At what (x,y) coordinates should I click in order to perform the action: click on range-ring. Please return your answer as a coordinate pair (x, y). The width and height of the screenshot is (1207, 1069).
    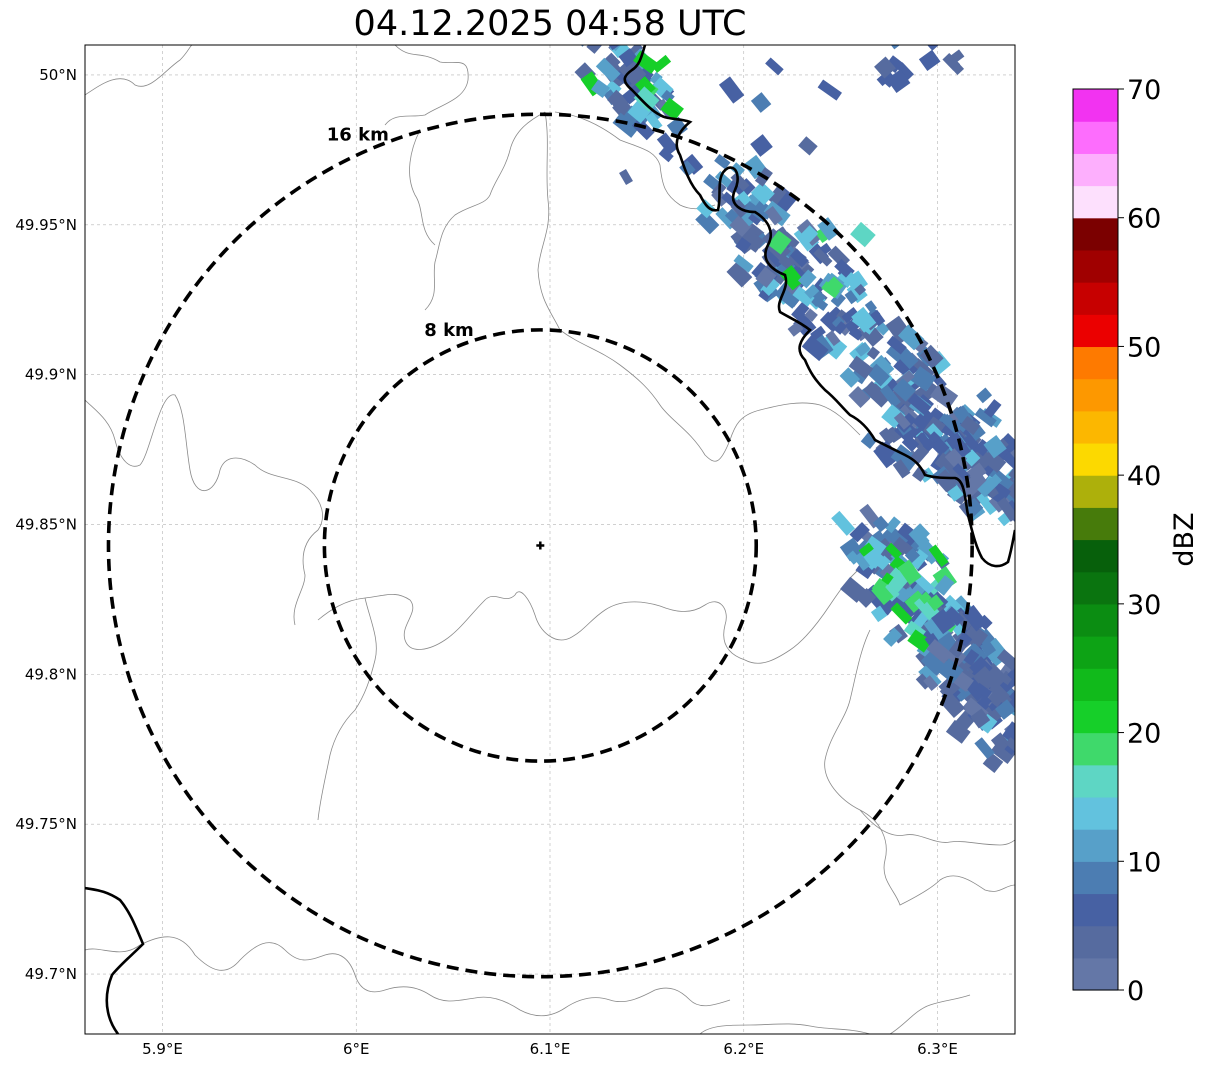
    Looking at the image, I should click on (540, 545).